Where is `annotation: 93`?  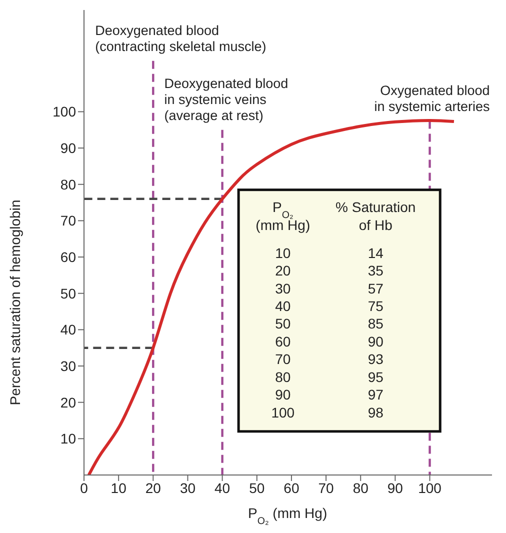 annotation: 93 is located at coordinates (376, 359).